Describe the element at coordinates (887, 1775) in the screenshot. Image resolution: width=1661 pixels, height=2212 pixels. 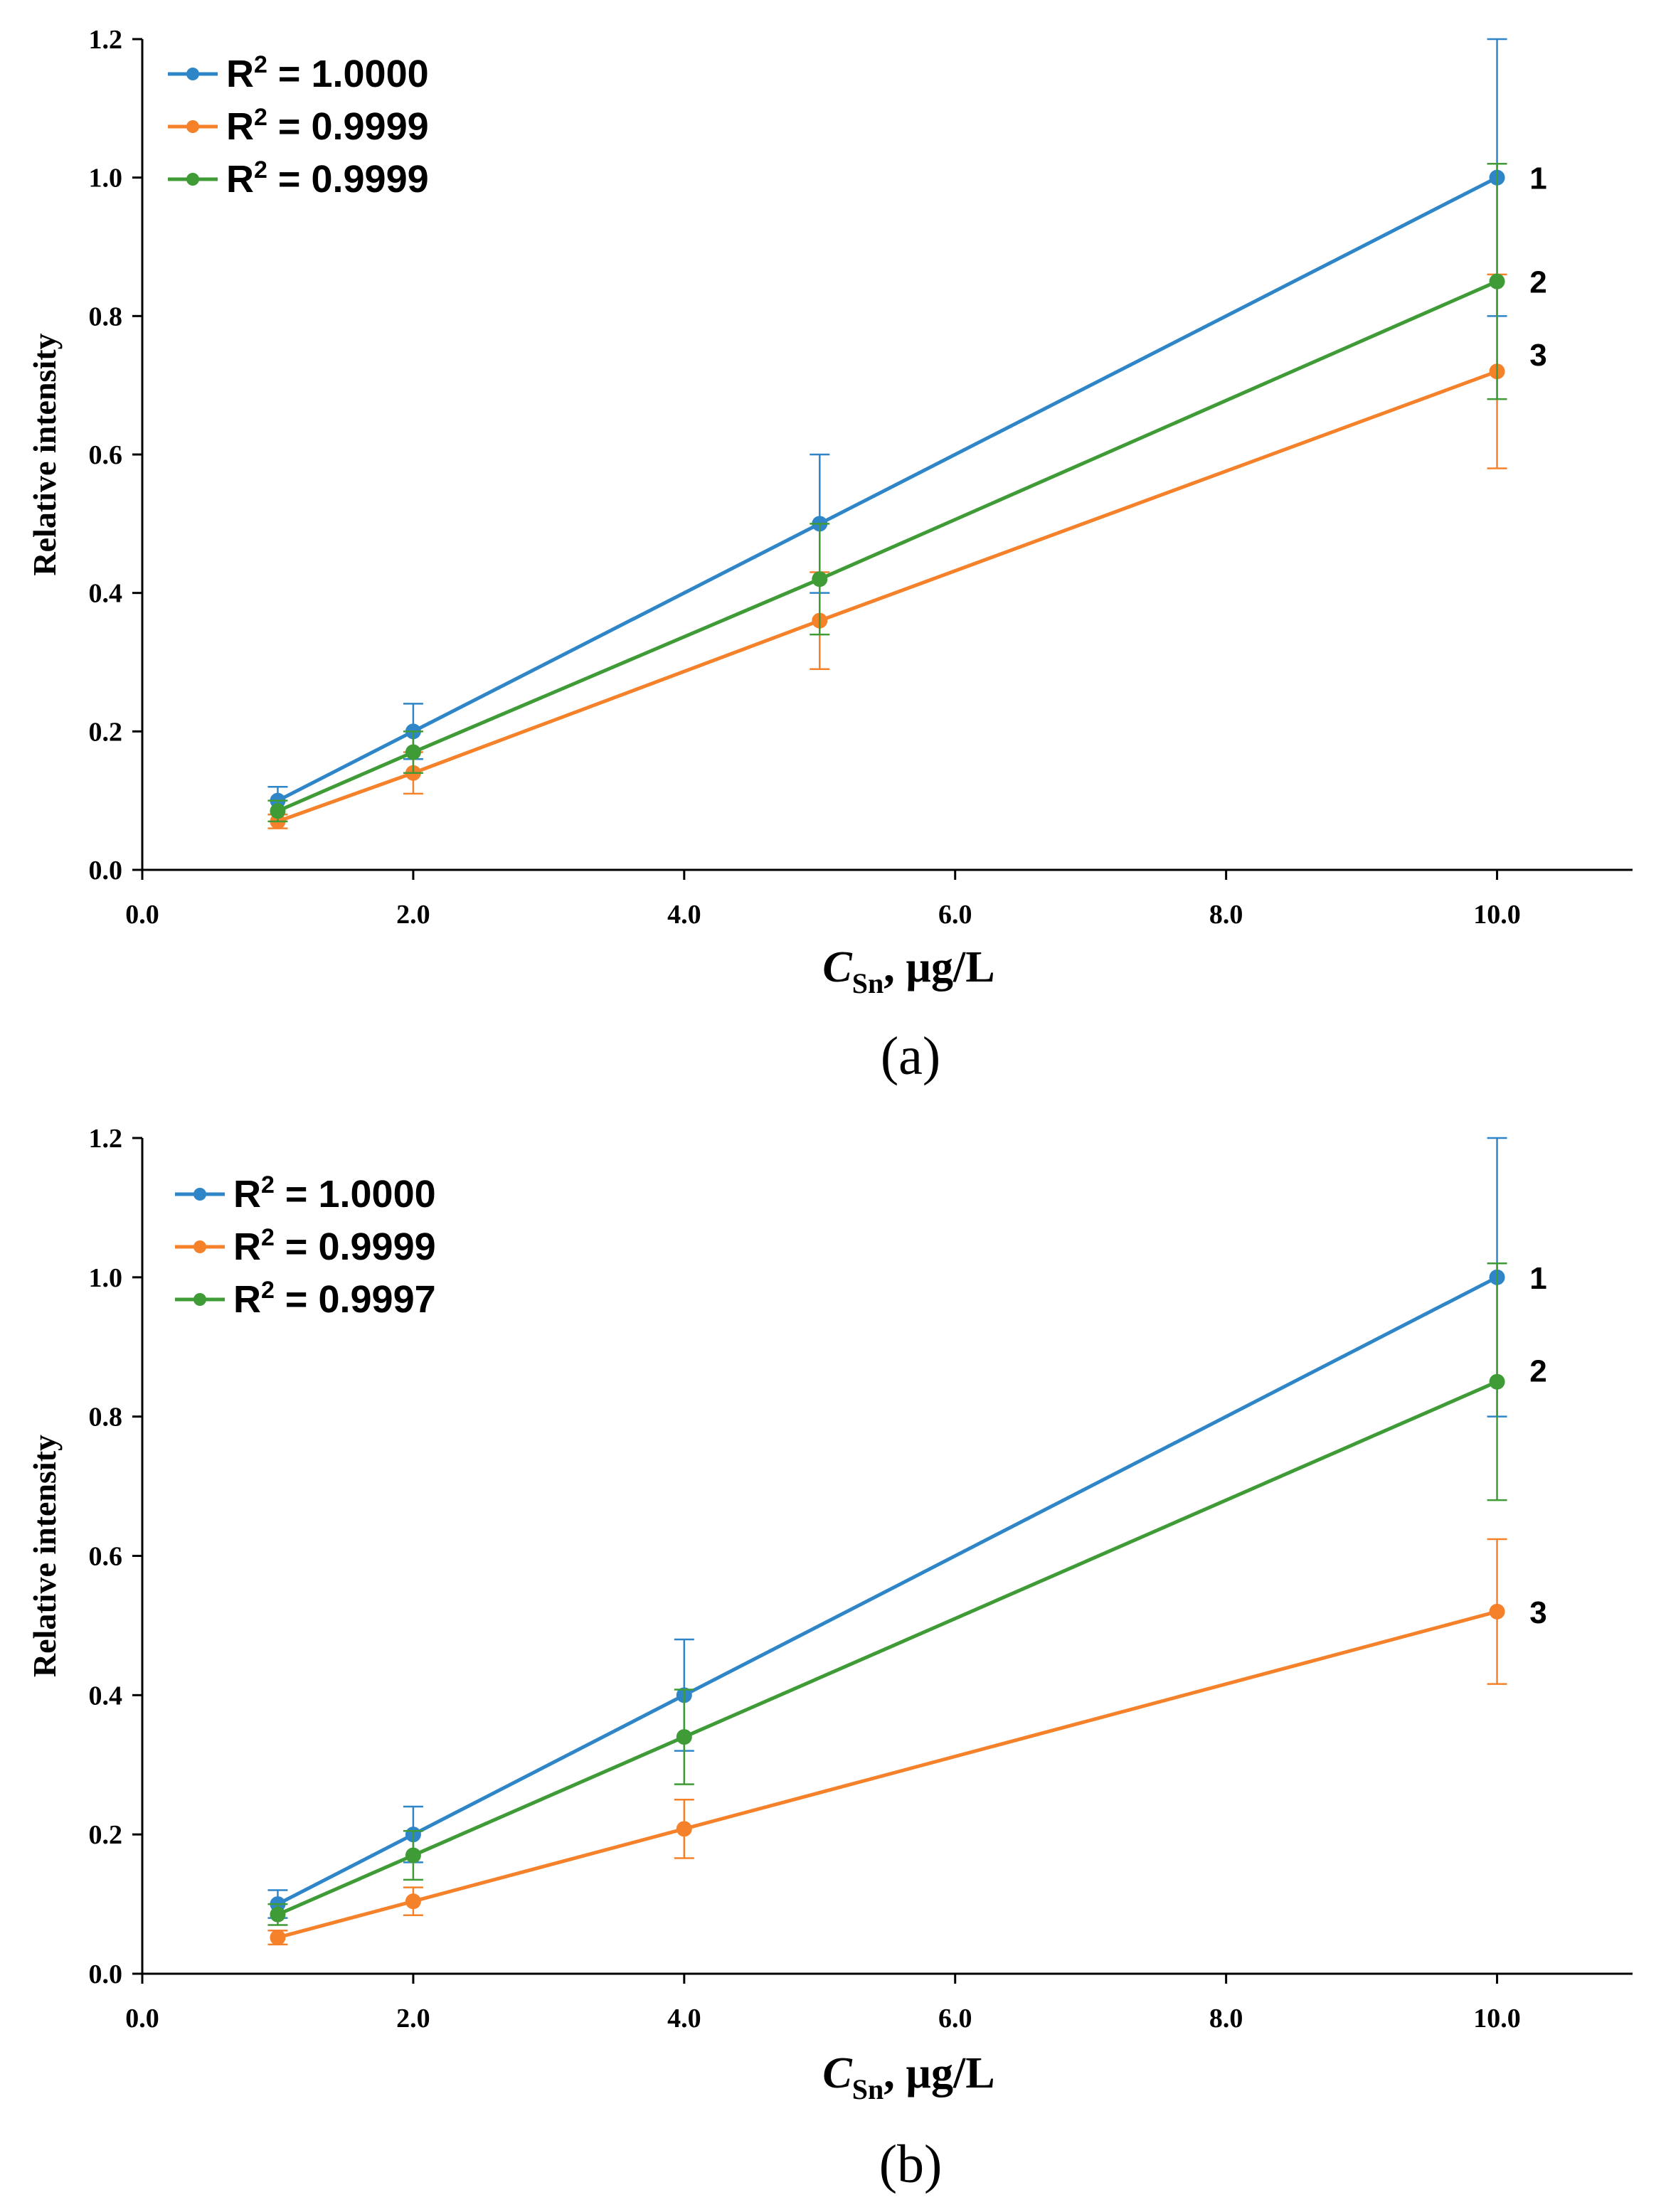
I see `series-line` at that location.